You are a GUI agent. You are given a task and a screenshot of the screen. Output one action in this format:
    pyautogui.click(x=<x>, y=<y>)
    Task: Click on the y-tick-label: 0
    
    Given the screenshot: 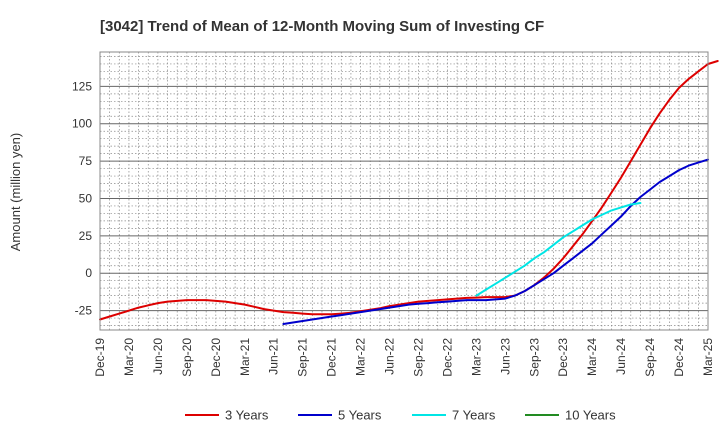 What is the action you would take?
    pyautogui.click(x=88, y=273)
    